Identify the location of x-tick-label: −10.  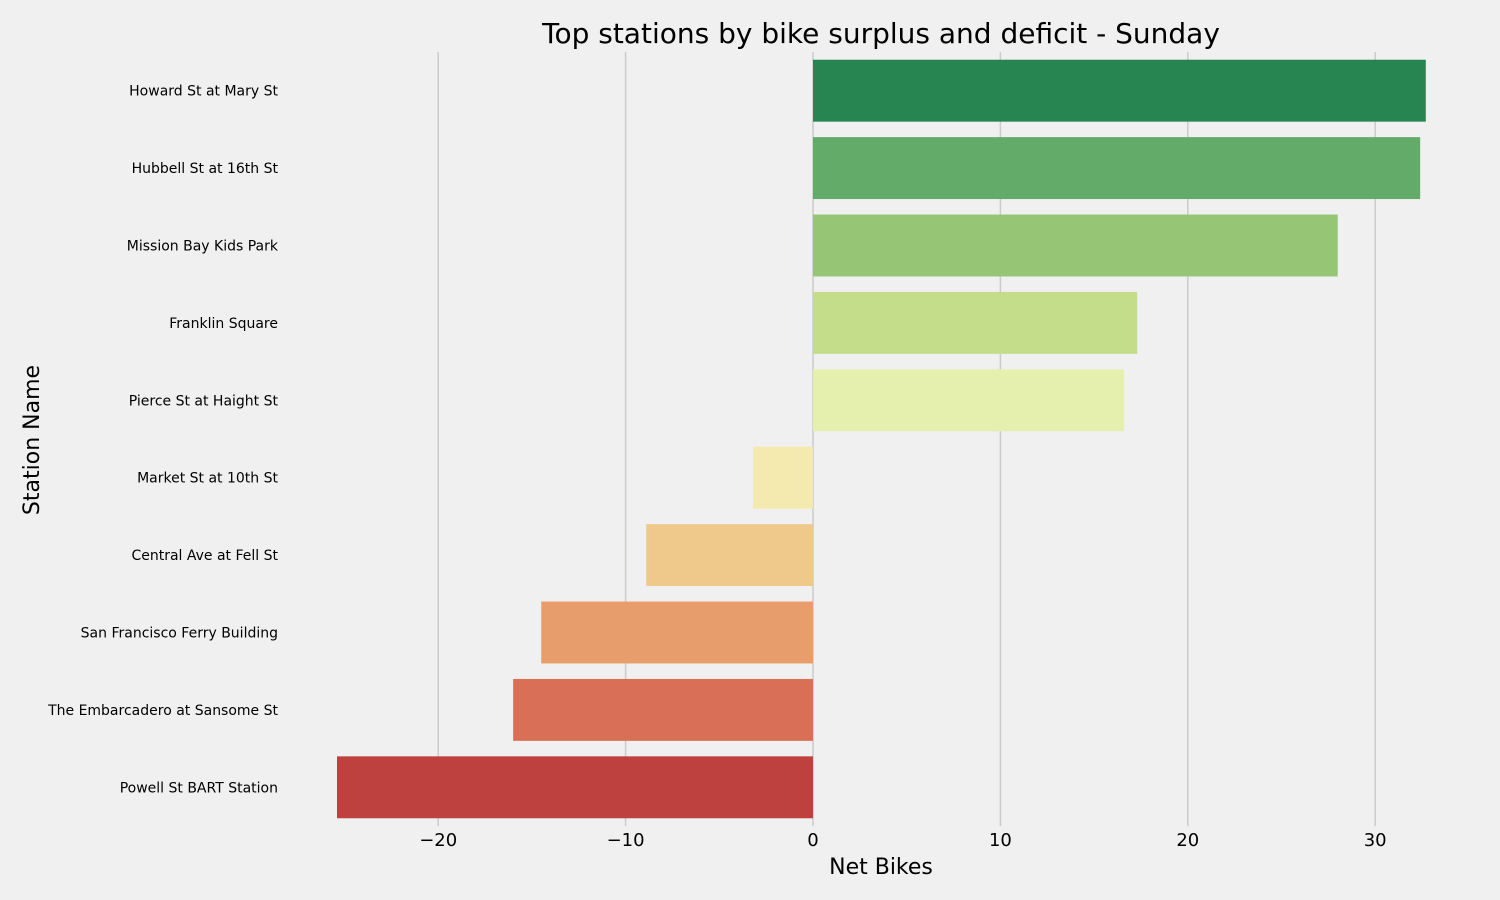
(626, 840).